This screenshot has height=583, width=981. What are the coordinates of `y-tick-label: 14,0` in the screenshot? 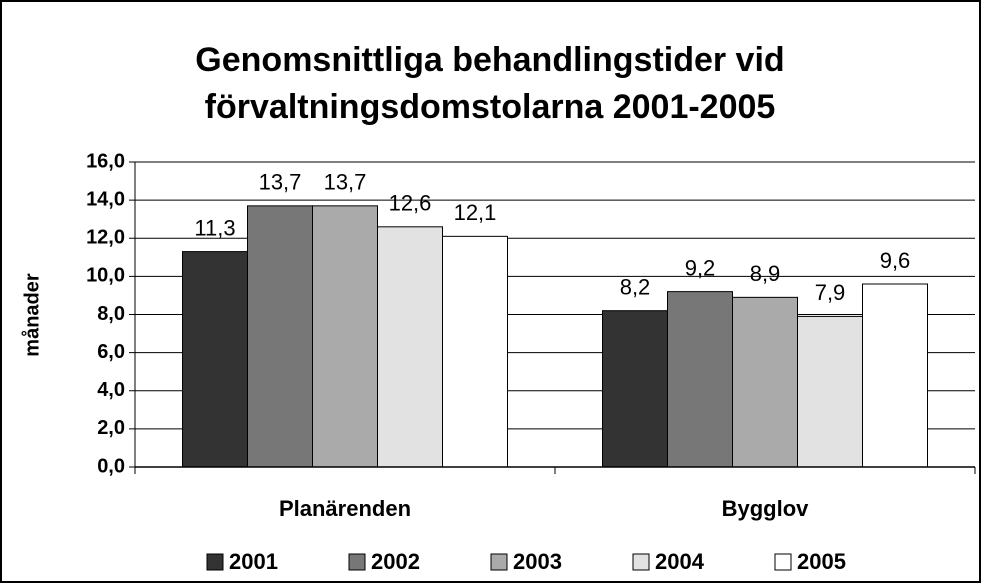 It's located at (105, 199).